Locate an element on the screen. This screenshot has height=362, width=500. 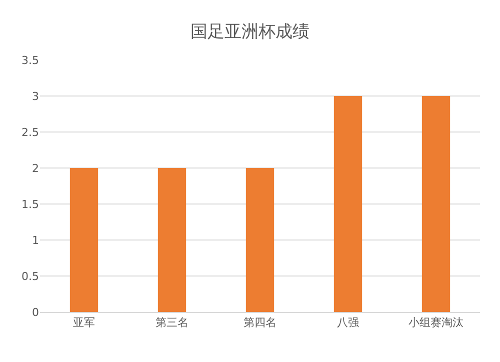
y-tick-label: 0.5 is located at coordinates (30, 276).